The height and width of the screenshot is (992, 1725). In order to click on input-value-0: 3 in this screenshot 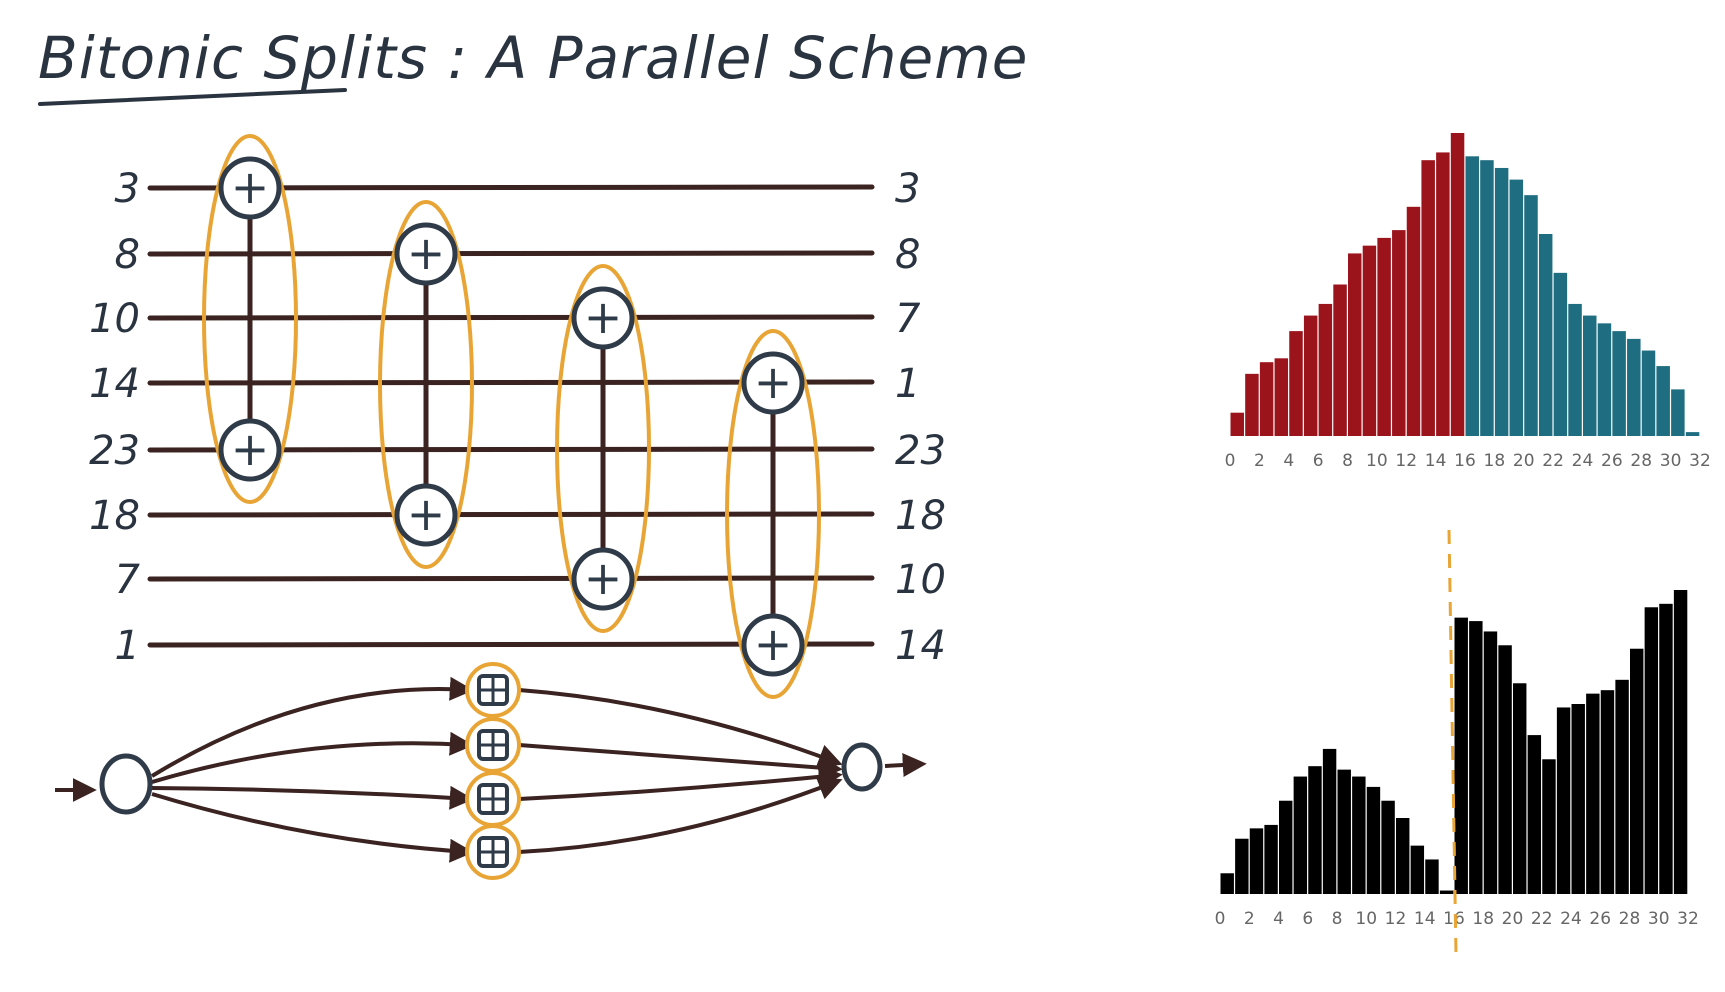, I will do `click(127, 189)`.